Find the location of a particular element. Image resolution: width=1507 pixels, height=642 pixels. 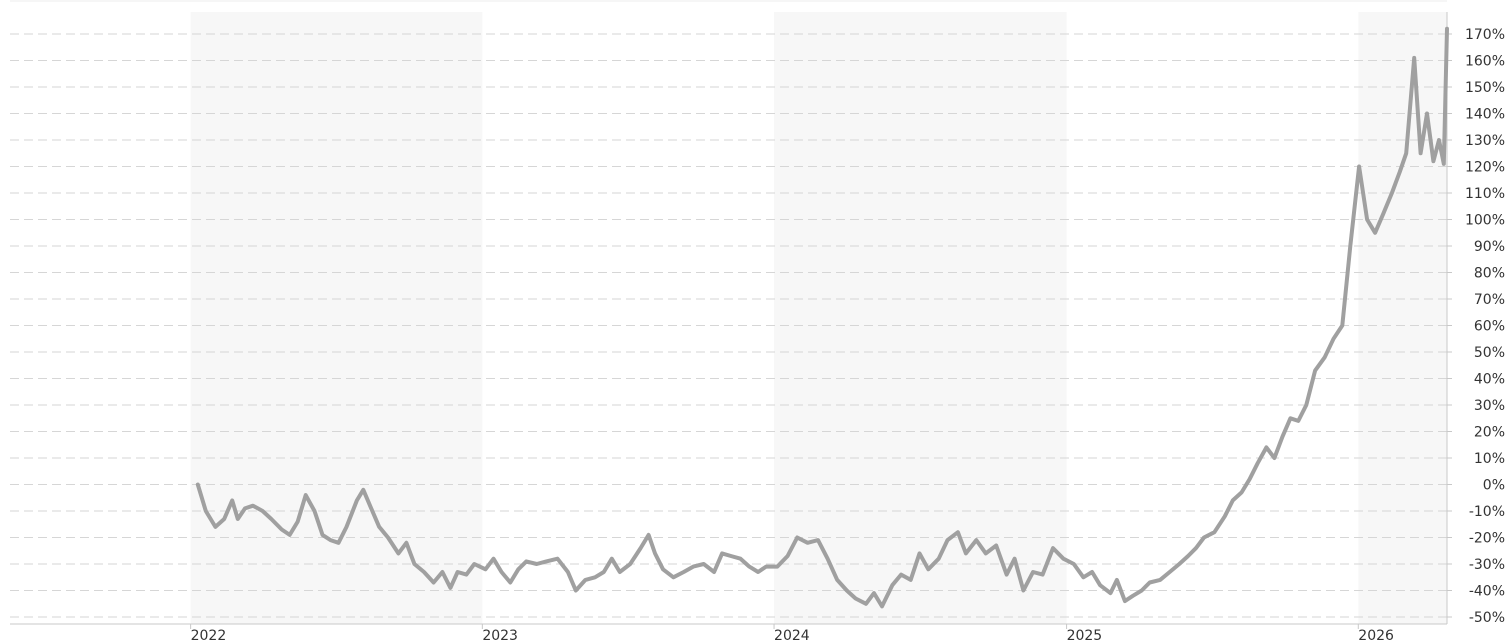

y-tick-label: 110% is located at coordinates (1485, 194).